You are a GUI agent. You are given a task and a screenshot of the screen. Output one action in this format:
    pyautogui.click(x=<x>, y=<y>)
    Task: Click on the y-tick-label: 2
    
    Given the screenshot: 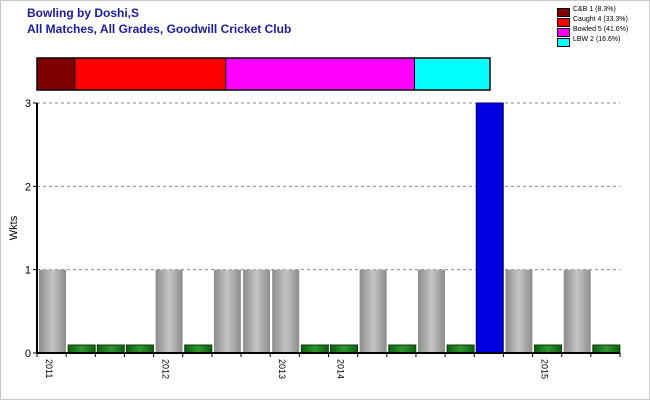 What is the action you would take?
    pyautogui.click(x=28, y=187)
    